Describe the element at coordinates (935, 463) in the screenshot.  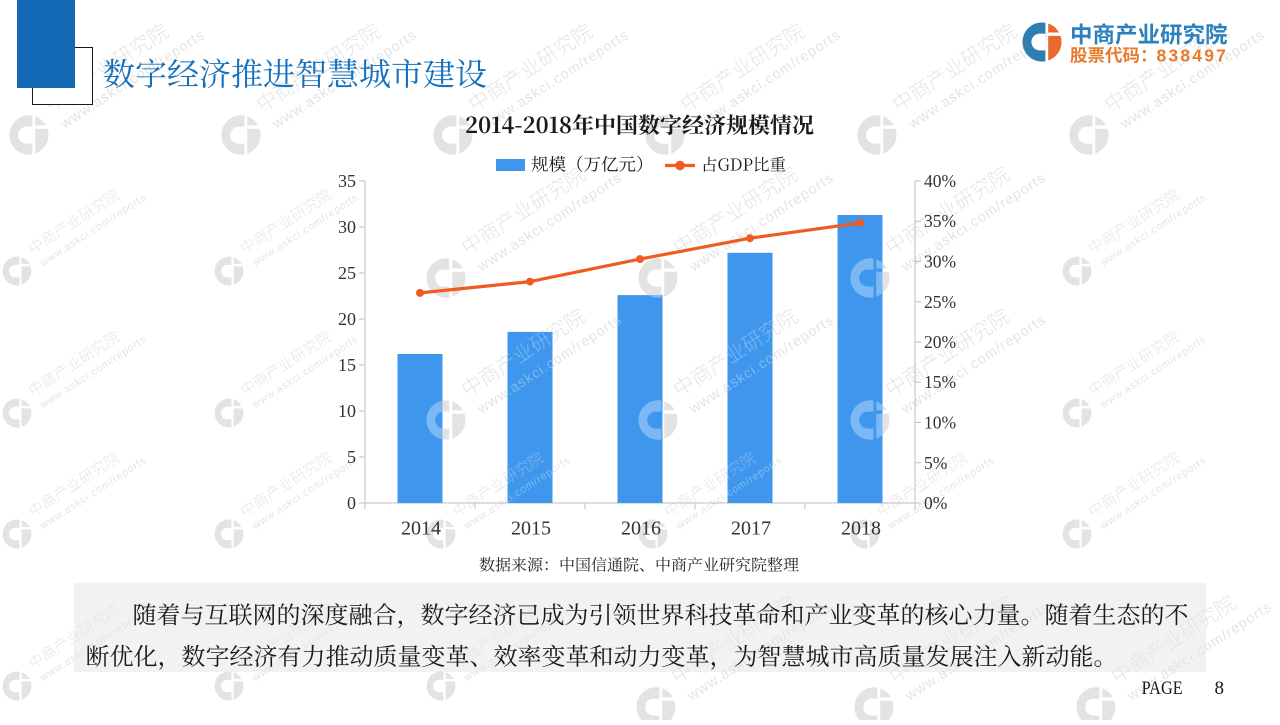
I see `svg-text: 5%` at that location.